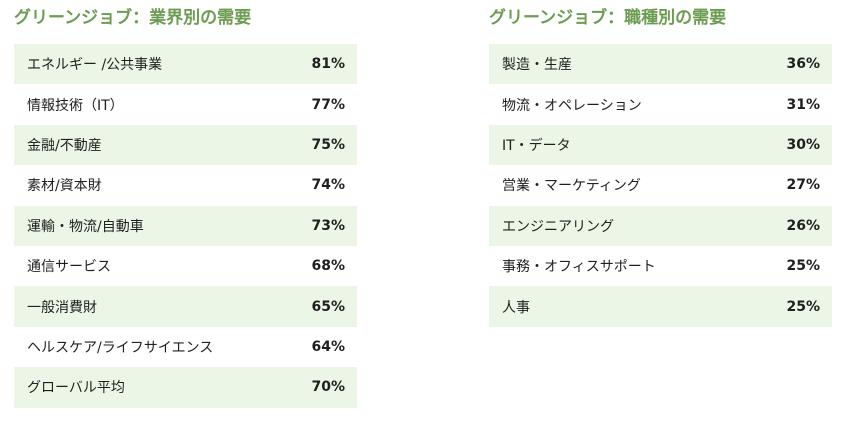 This screenshot has width=850, height=422. Describe the element at coordinates (803, 225) in the screenshot. I see `row-value: 26%` at that location.